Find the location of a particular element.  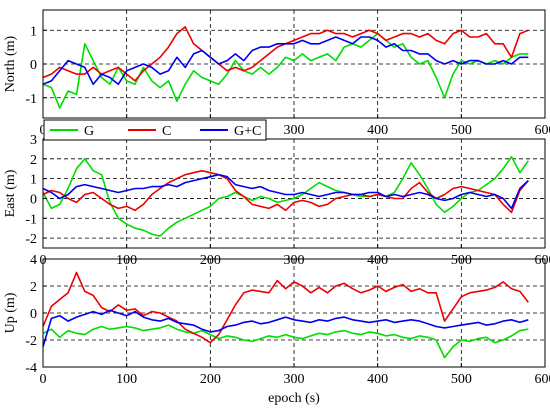

legend-label-g: G is located at coordinates (89, 131).